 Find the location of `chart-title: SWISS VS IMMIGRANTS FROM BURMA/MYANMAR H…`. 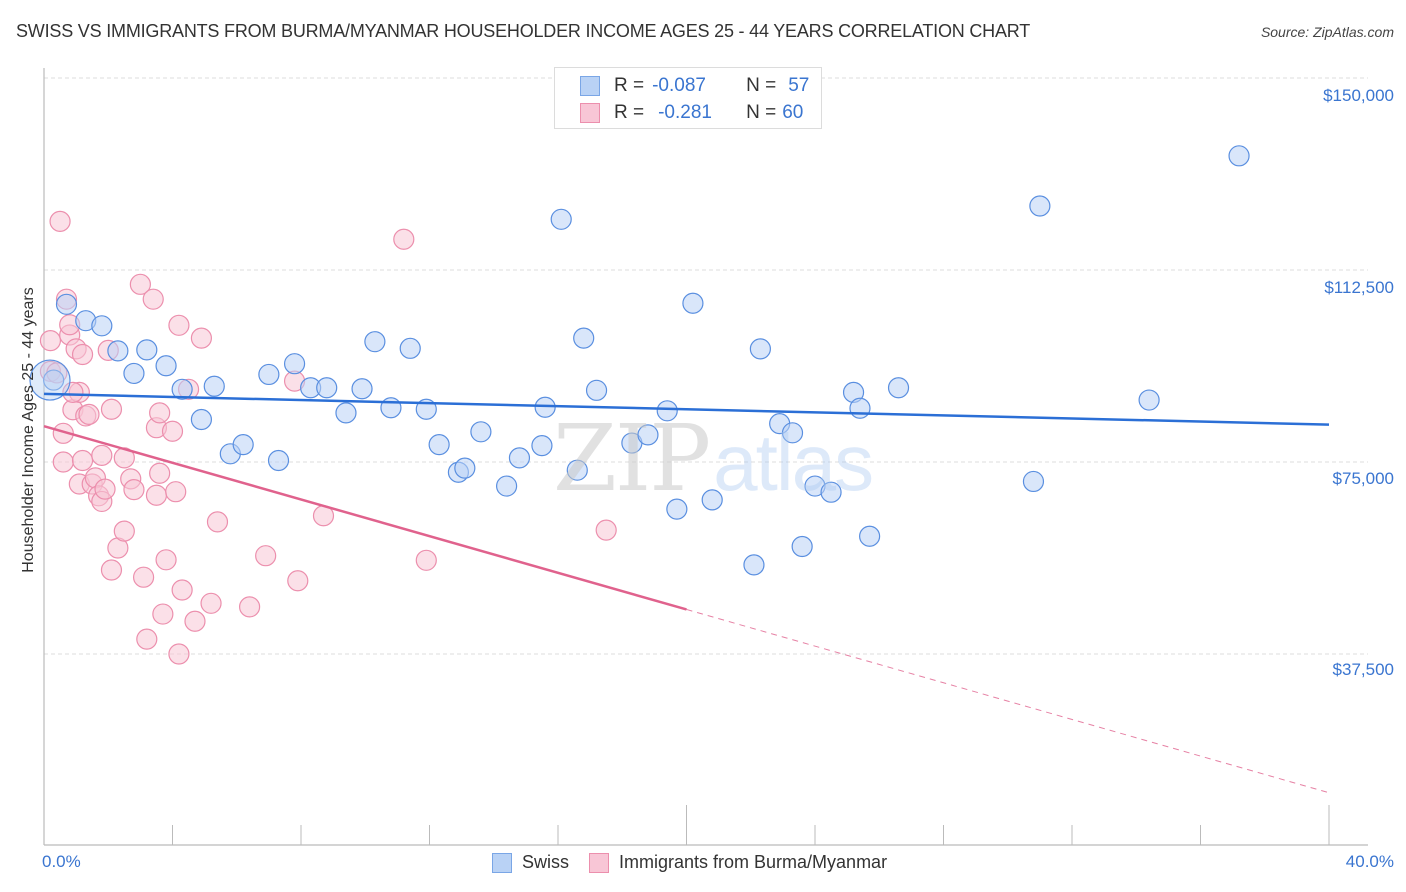

chart-title: SWISS VS IMMIGRANTS FROM BURMA/MYANMAR H… is located at coordinates (523, 31).